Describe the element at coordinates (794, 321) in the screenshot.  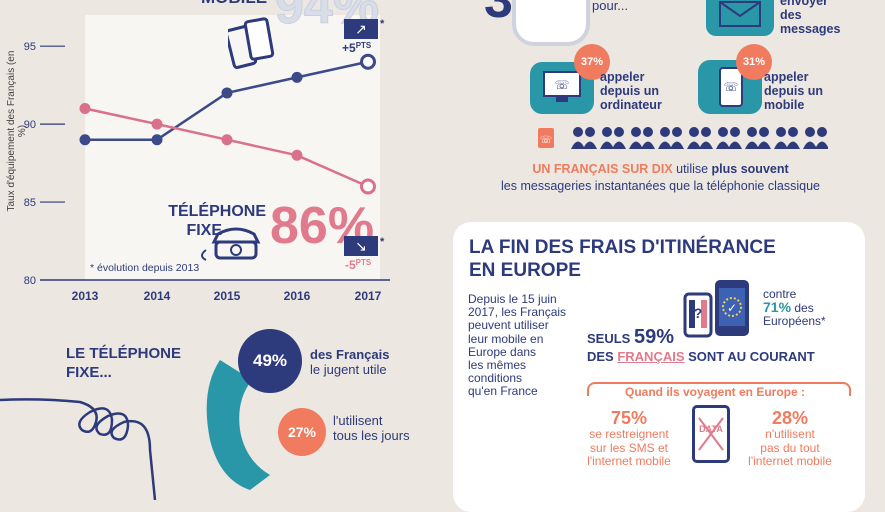
I see `europeens: Européens*` at that location.